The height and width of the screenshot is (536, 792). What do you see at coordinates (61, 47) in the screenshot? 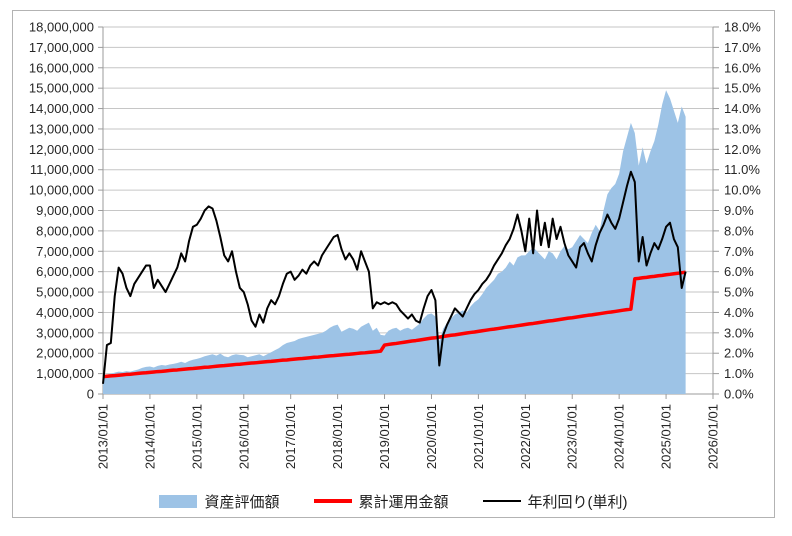
I see `y-axis-left-tick-label: 17,000,000` at bounding box center [61, 47].